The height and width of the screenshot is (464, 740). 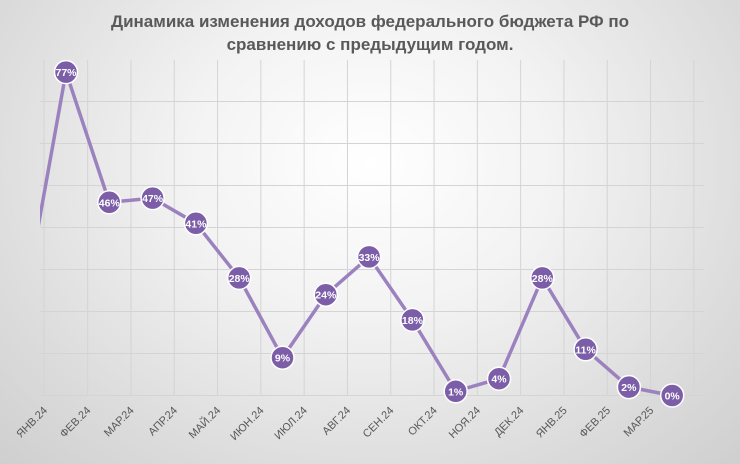 I want to click on x-tick-label: ФЕВ.25, so click(x=595, y=423).